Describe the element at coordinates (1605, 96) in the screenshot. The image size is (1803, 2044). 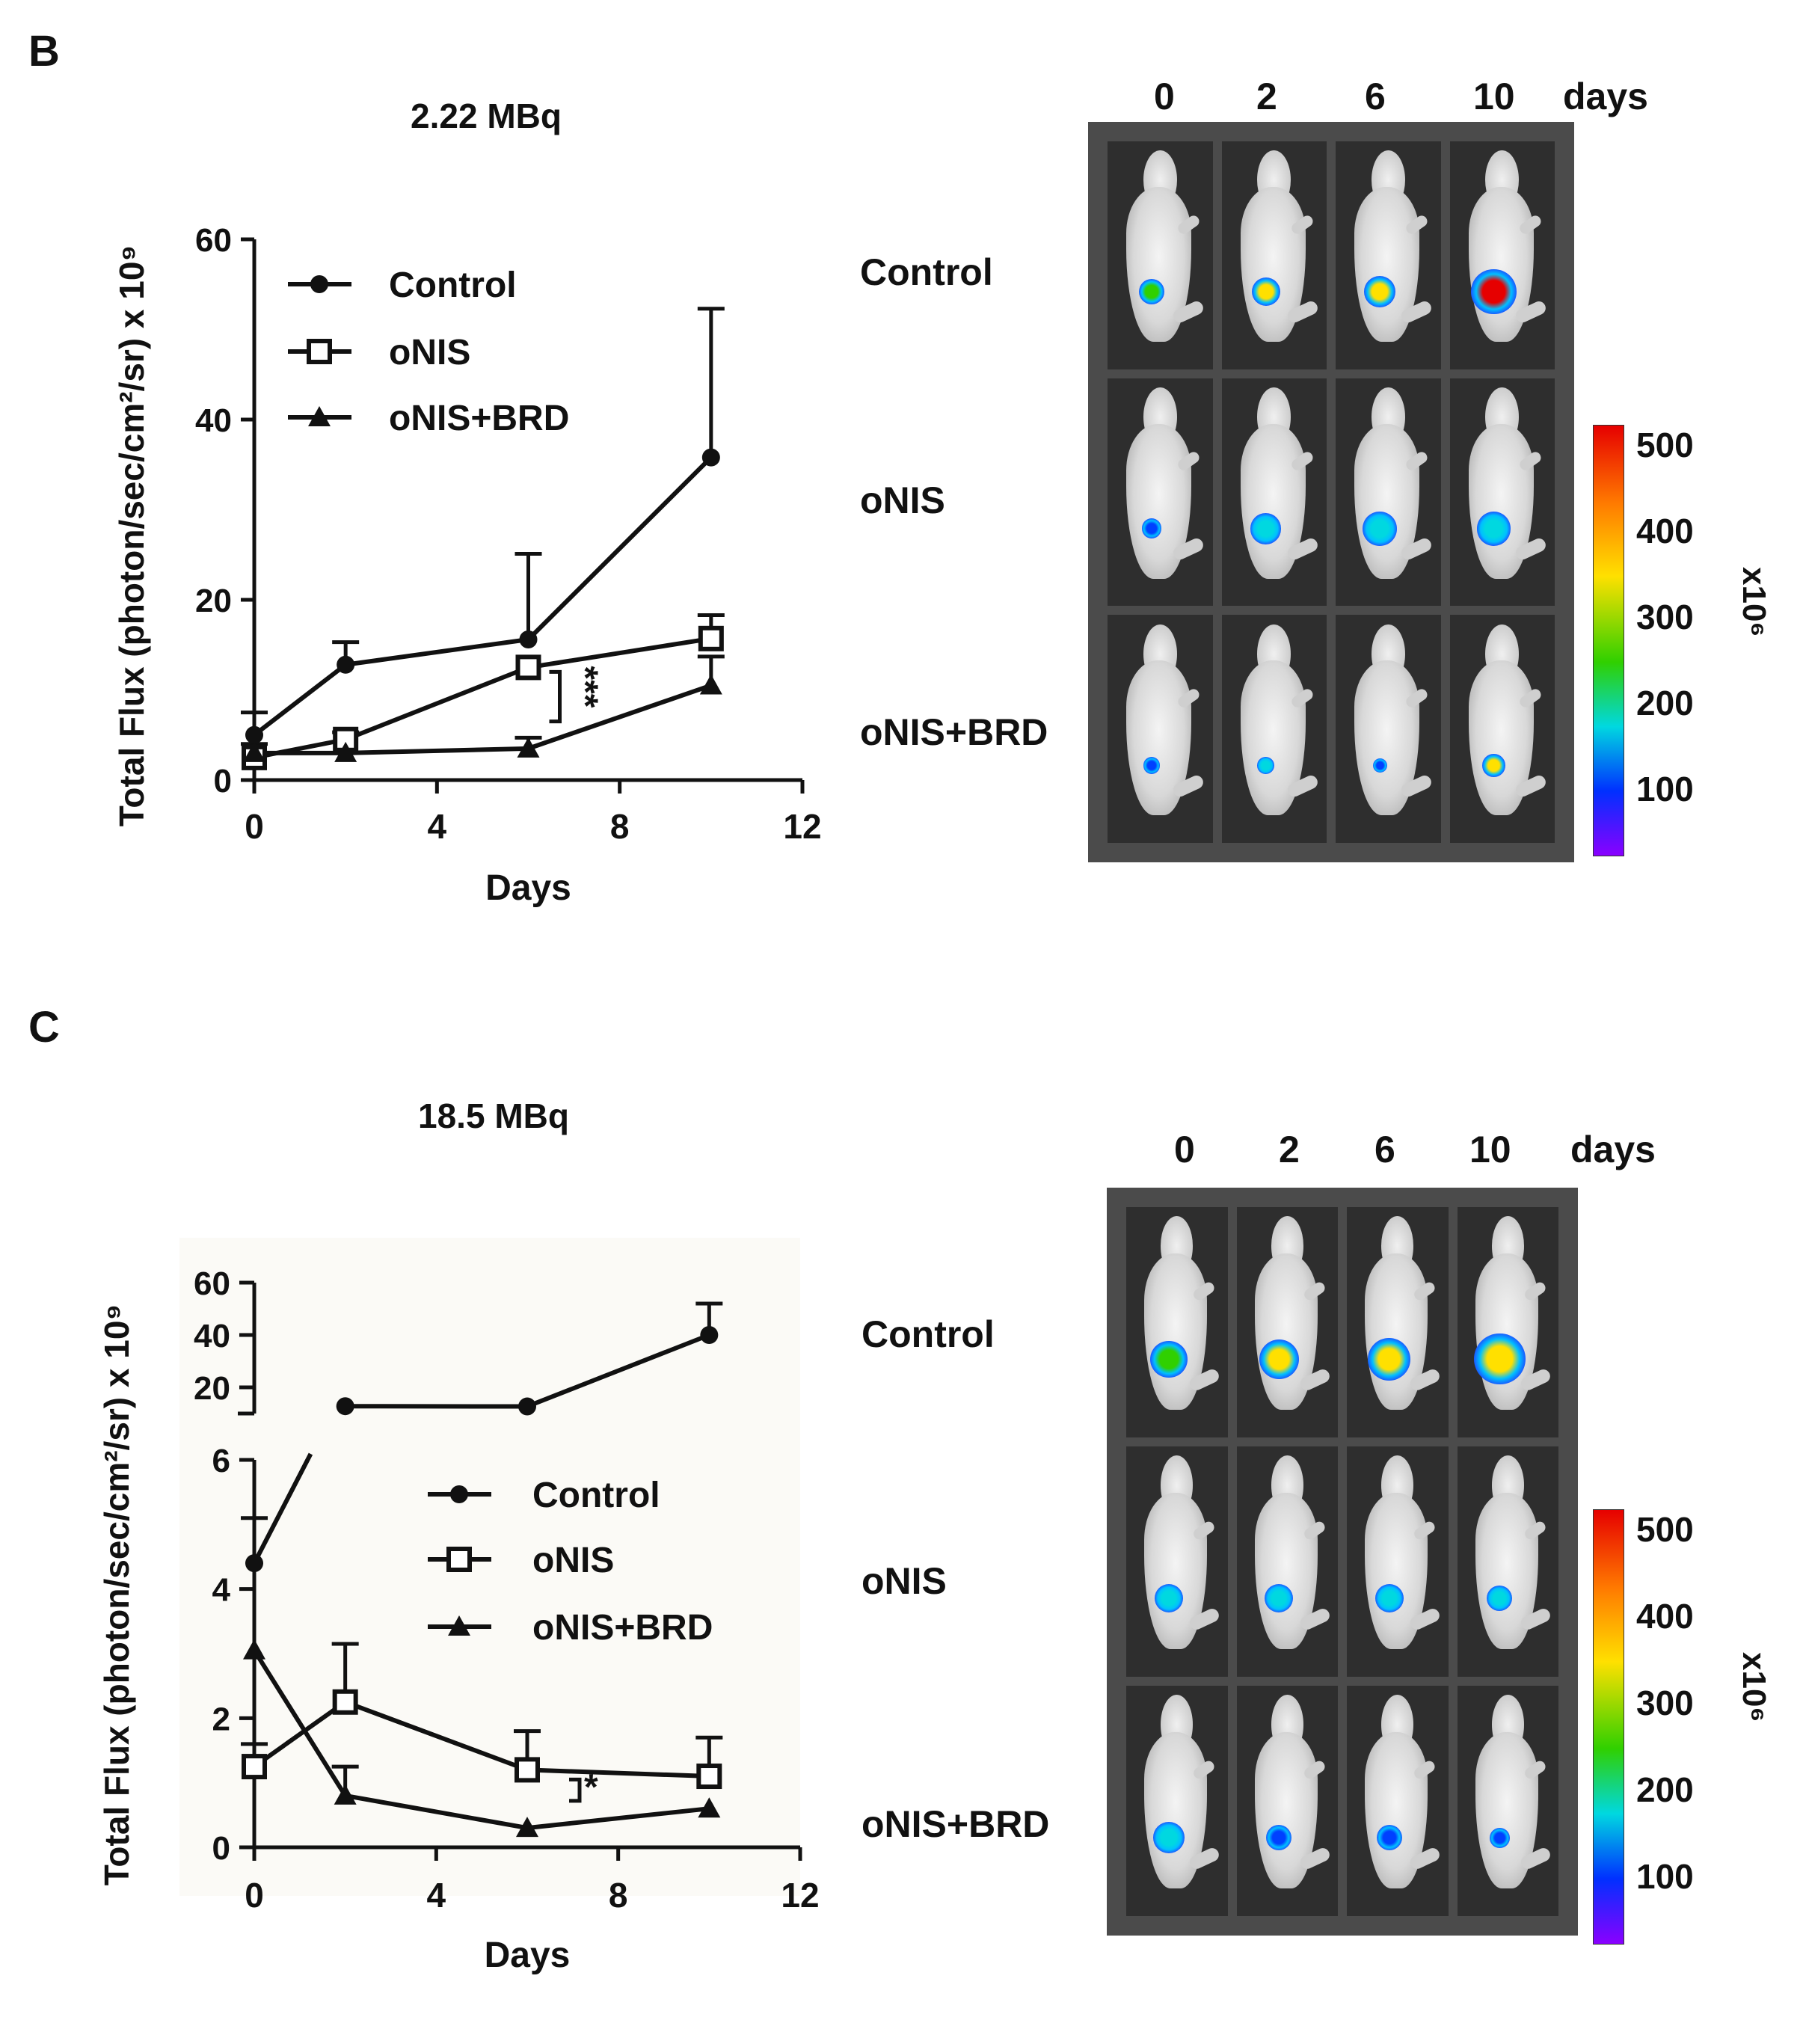
I see `days-unit-label: days` at that location.